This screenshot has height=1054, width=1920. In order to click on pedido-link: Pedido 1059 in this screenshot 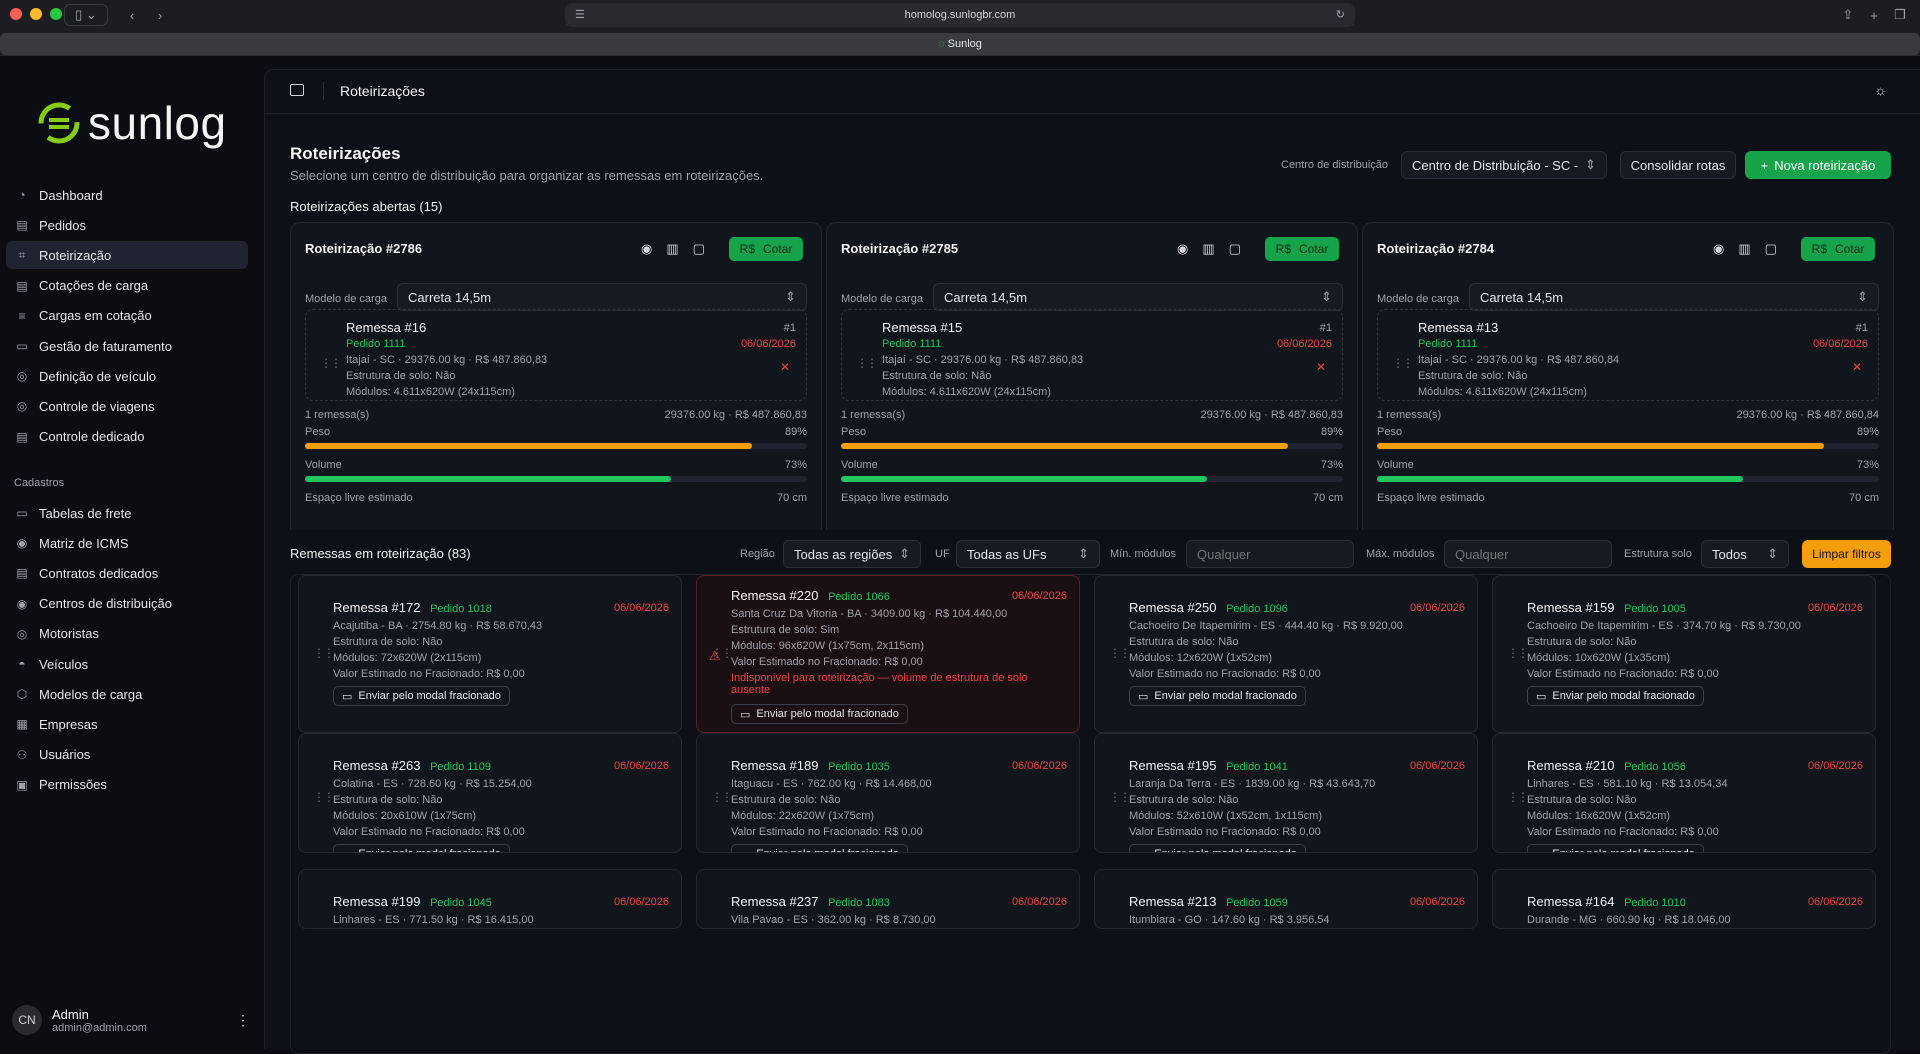, I will do `click(1257, 903)`.